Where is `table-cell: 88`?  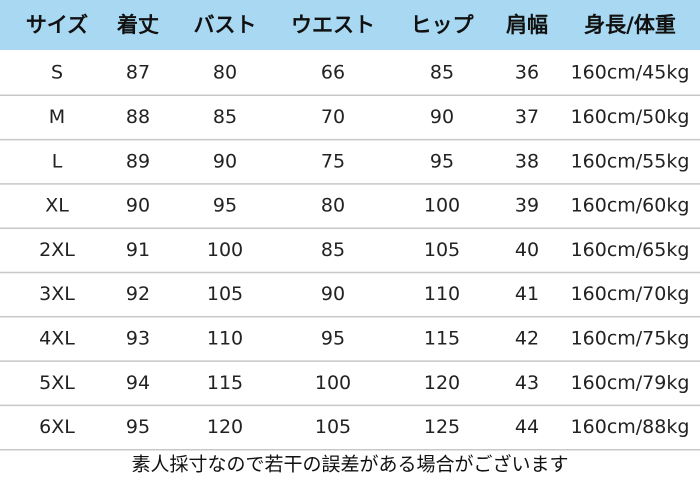
table-cell: 88 is located at coordinates (138, 117).